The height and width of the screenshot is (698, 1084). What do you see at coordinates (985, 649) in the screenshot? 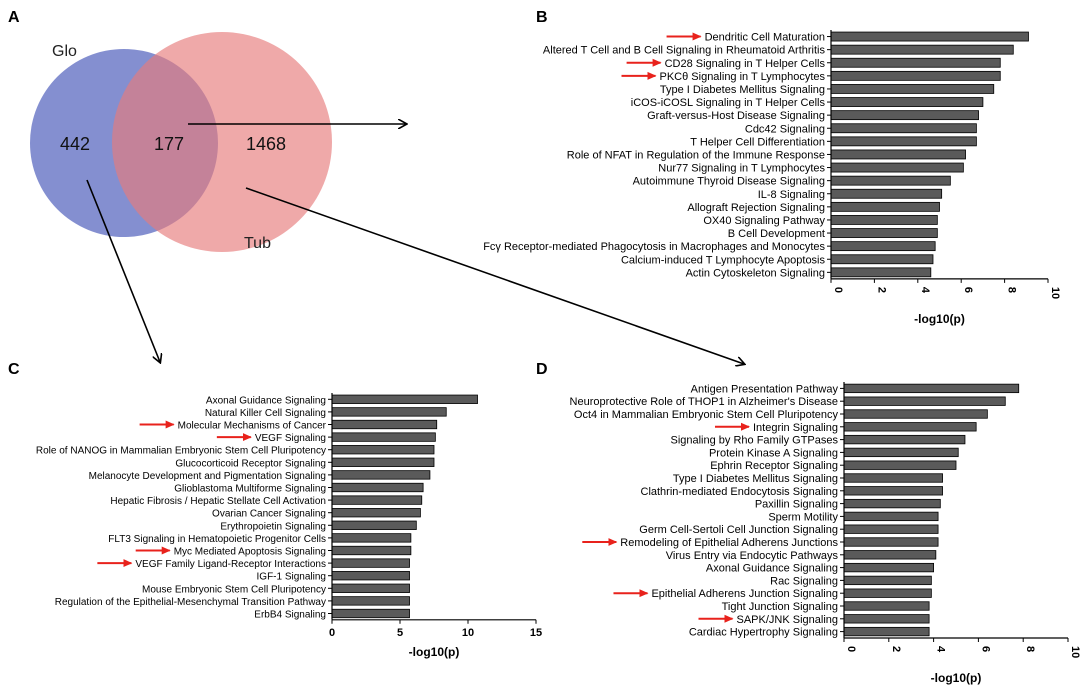
I see `x-tick-label-d-3: 6` at bounding box center [985, 649].